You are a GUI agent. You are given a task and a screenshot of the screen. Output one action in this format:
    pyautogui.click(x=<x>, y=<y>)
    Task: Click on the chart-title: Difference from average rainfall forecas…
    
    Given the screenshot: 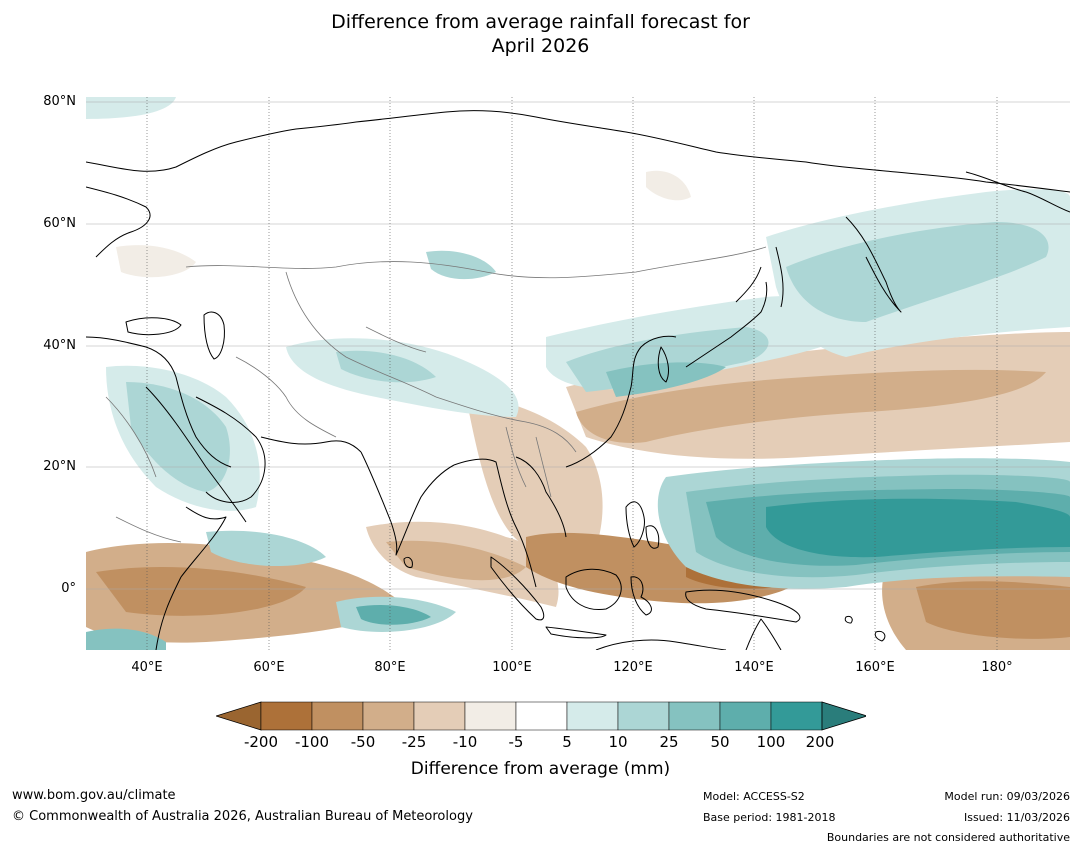 What is the action you would take?
    pyautogui.click(x=540, y=34)
    